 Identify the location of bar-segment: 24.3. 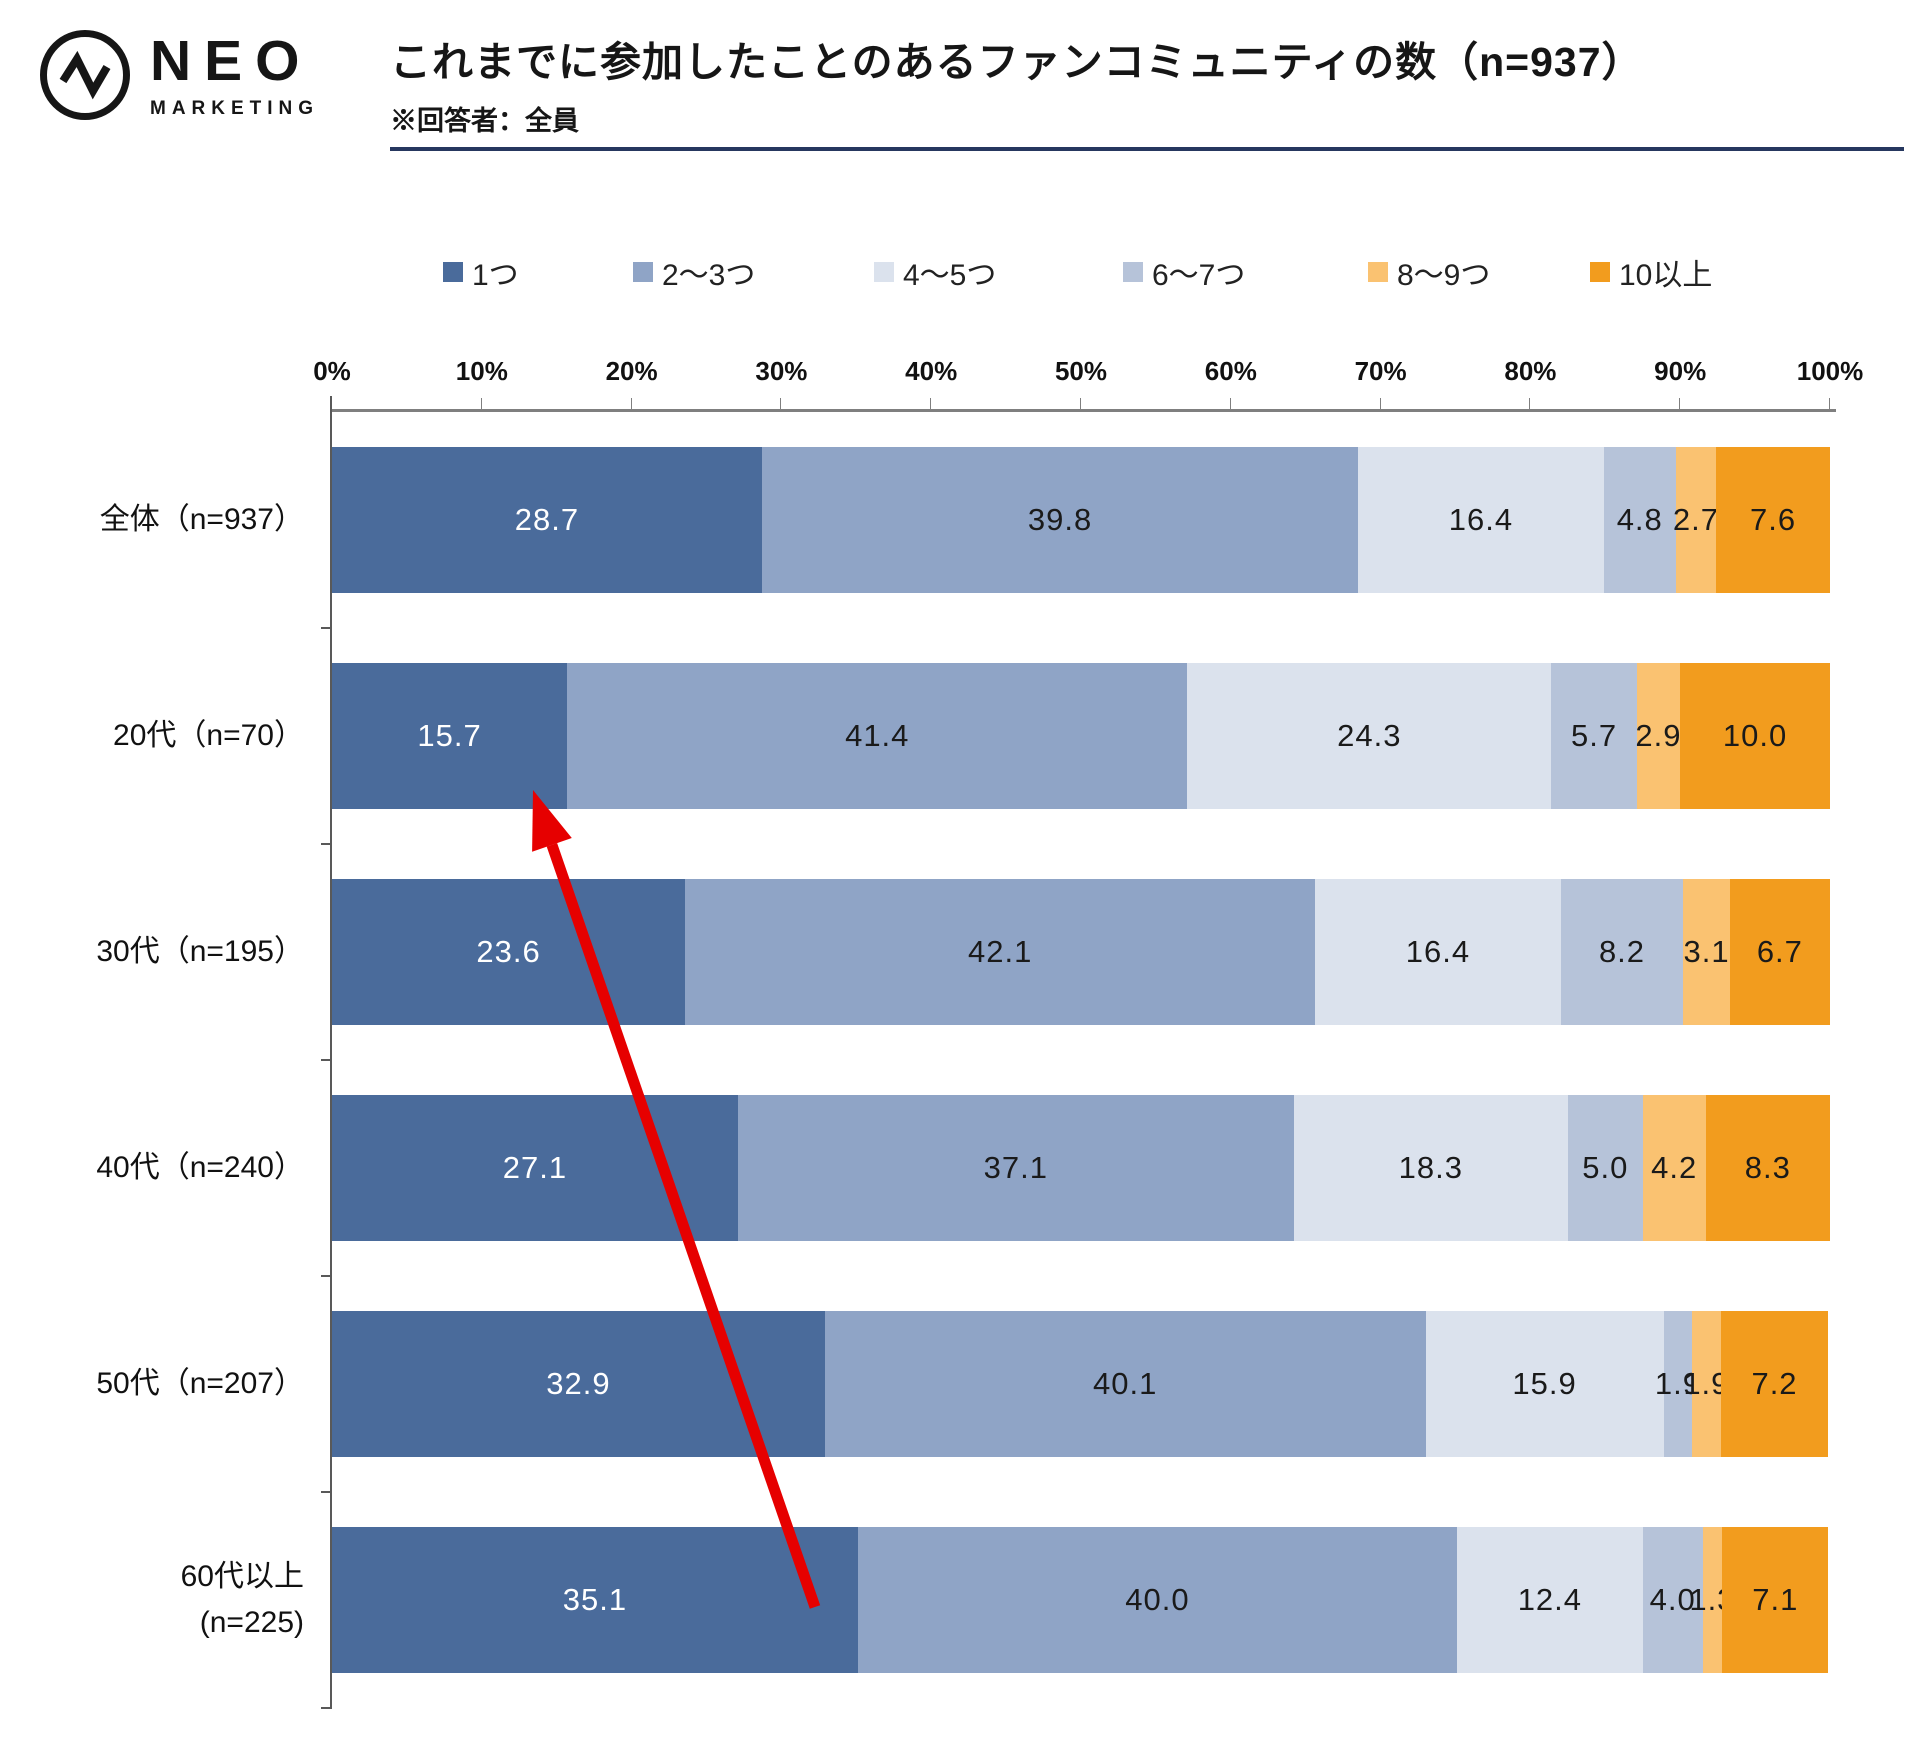
(1369, 736).